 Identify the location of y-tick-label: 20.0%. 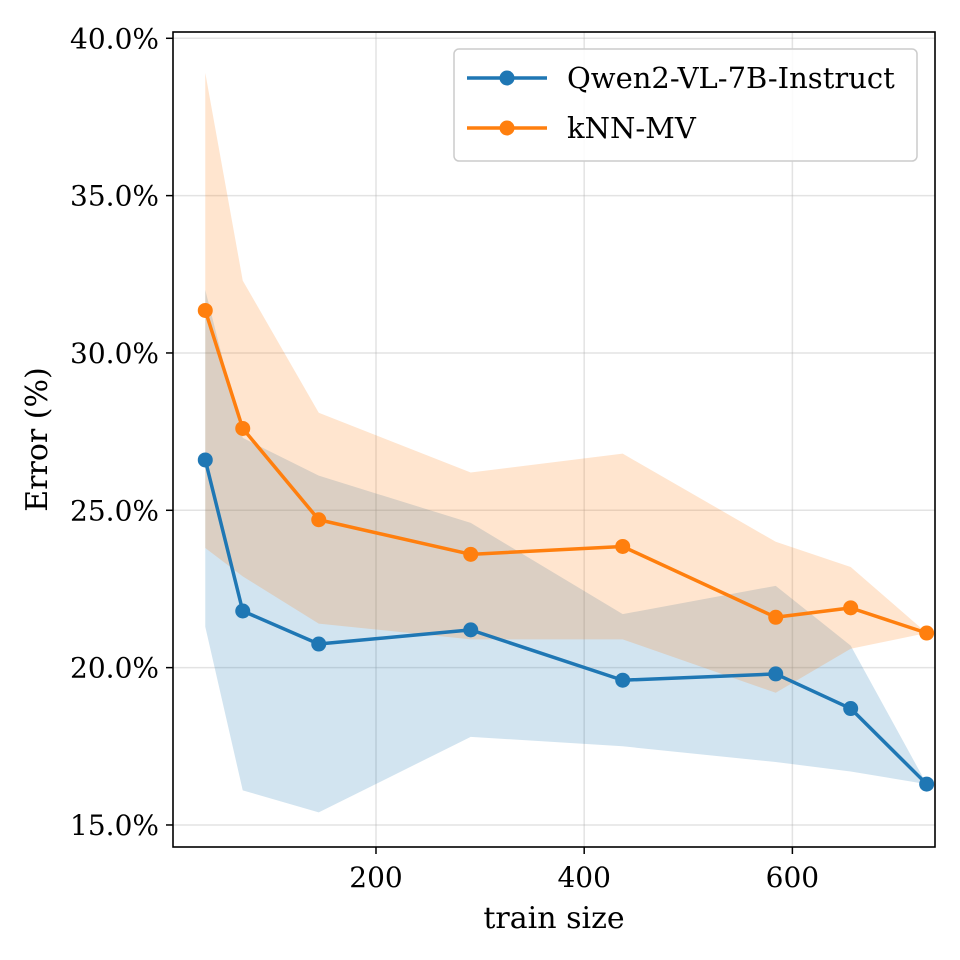
(114, 668).